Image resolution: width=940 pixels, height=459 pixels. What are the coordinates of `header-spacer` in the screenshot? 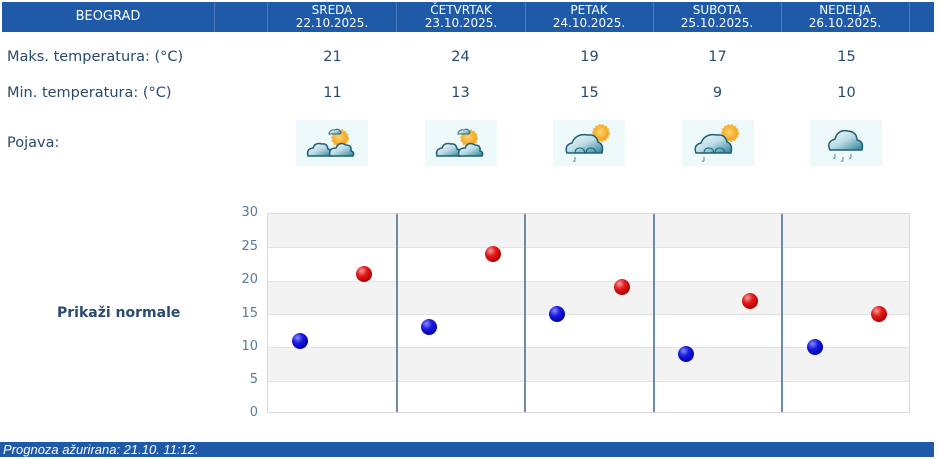 It's located at (241, 17).